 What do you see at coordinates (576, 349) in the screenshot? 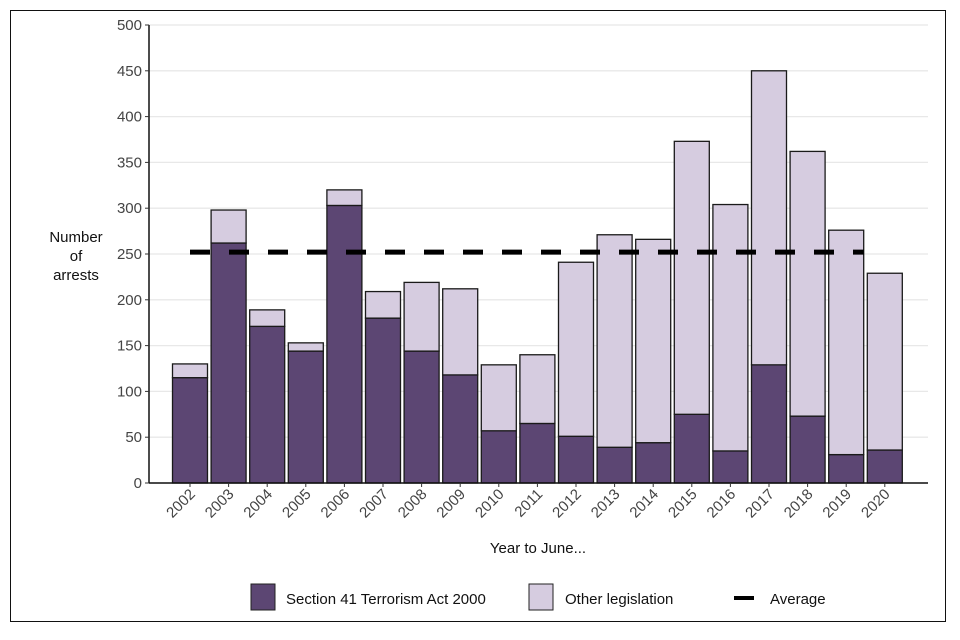
I see `bar-other-2012` at bounding box center [576, 349].